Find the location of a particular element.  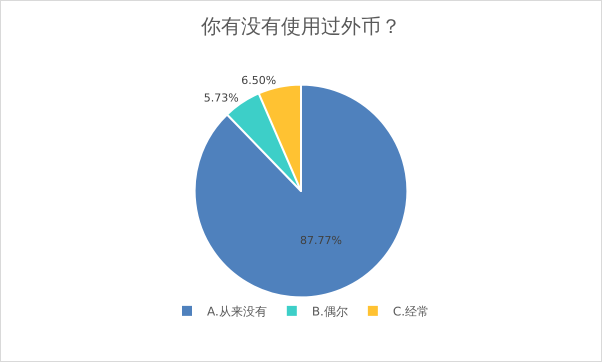

legend-label: A.从来没有 is located at coordinates (237, 311).